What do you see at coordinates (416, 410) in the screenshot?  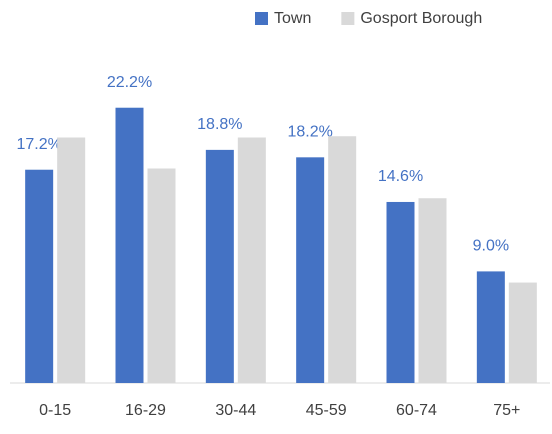 I see `x-tick-label: 60-74` at bounding box center [416, 410].